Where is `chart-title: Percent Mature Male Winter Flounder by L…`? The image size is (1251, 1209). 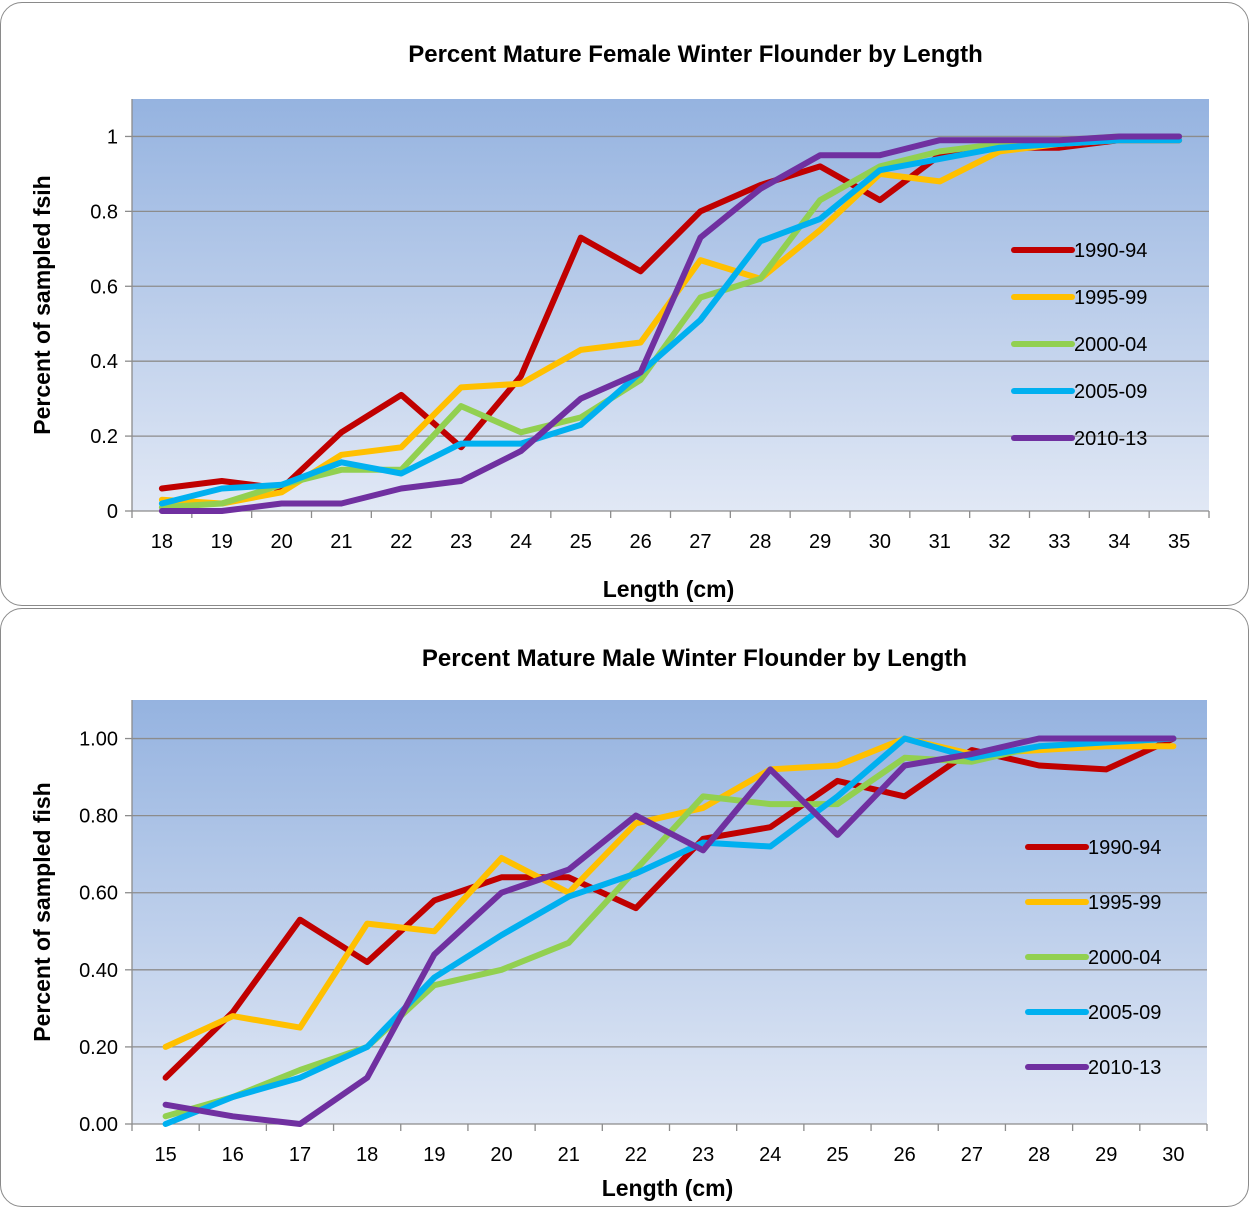
chart-title: Percent Mature Male Winter Flounder by L… is located at coordinates (694, 658).